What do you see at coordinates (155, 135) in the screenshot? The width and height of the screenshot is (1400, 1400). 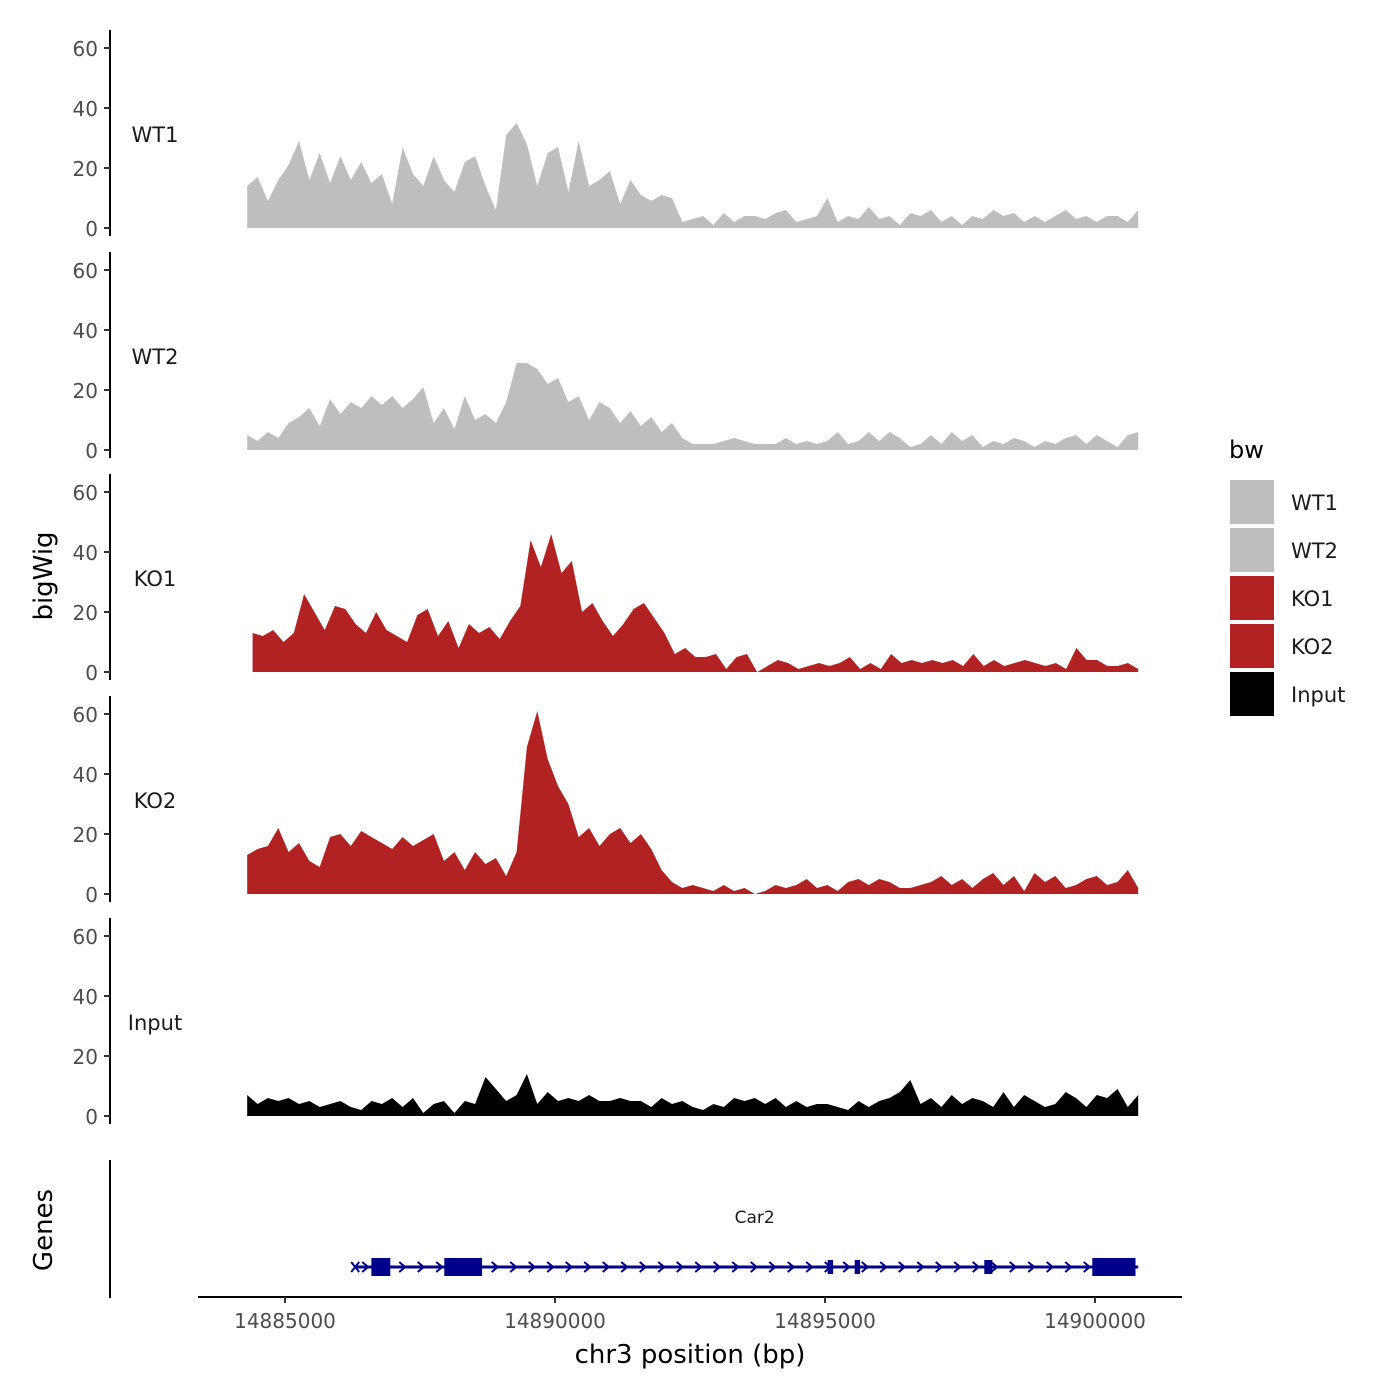 I see `track-label-wt1: WT1` at bounding box center [155, 135].